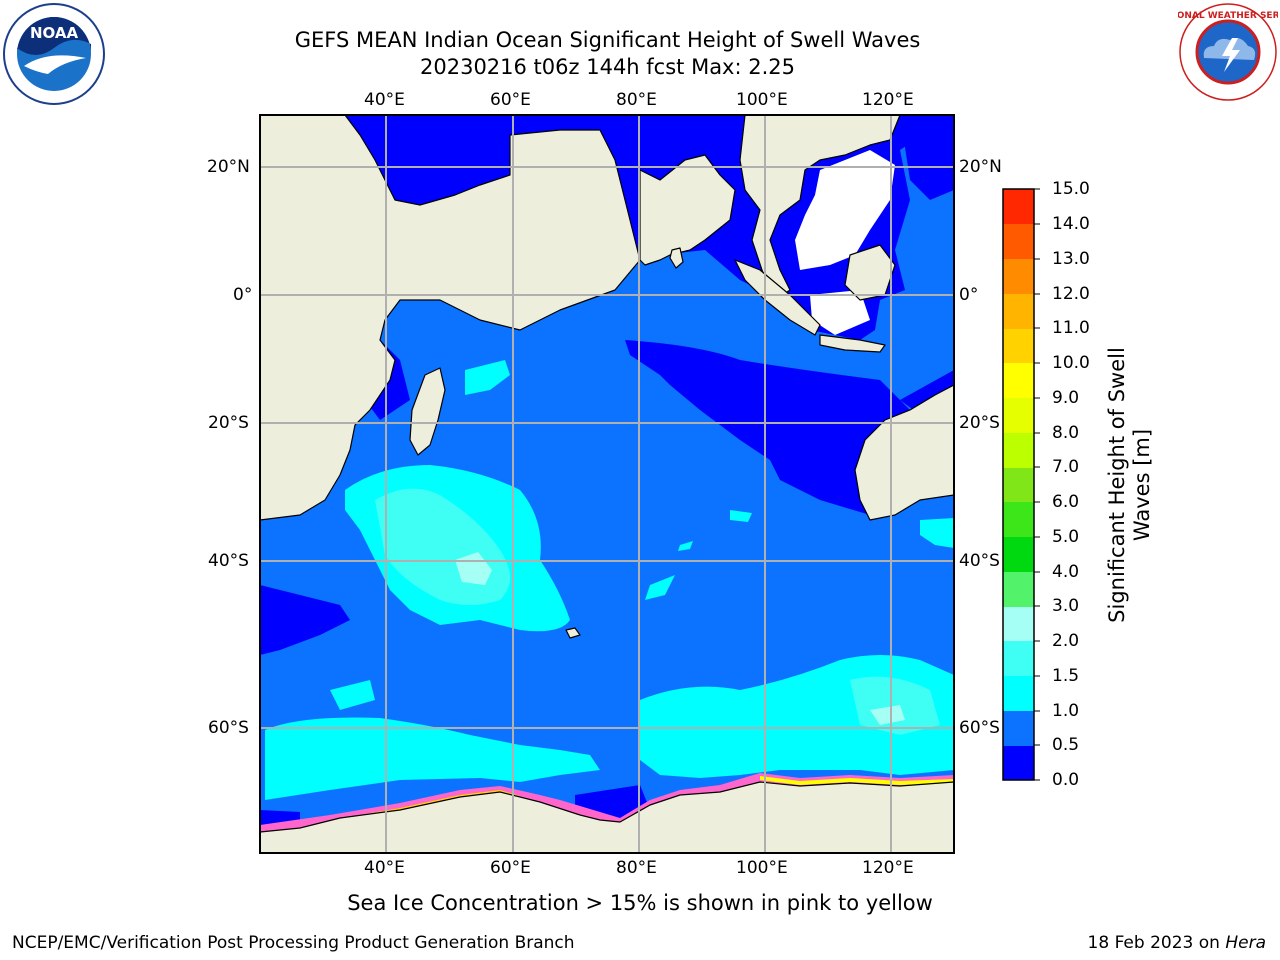  I want to click on lon-label-bottom: 80°E, so click(636, 868).